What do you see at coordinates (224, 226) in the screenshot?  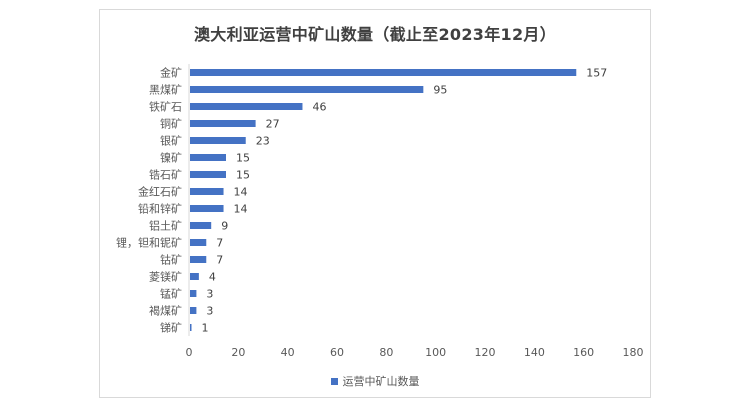 I see `data-label: 9` at bounding box center [224, 226].